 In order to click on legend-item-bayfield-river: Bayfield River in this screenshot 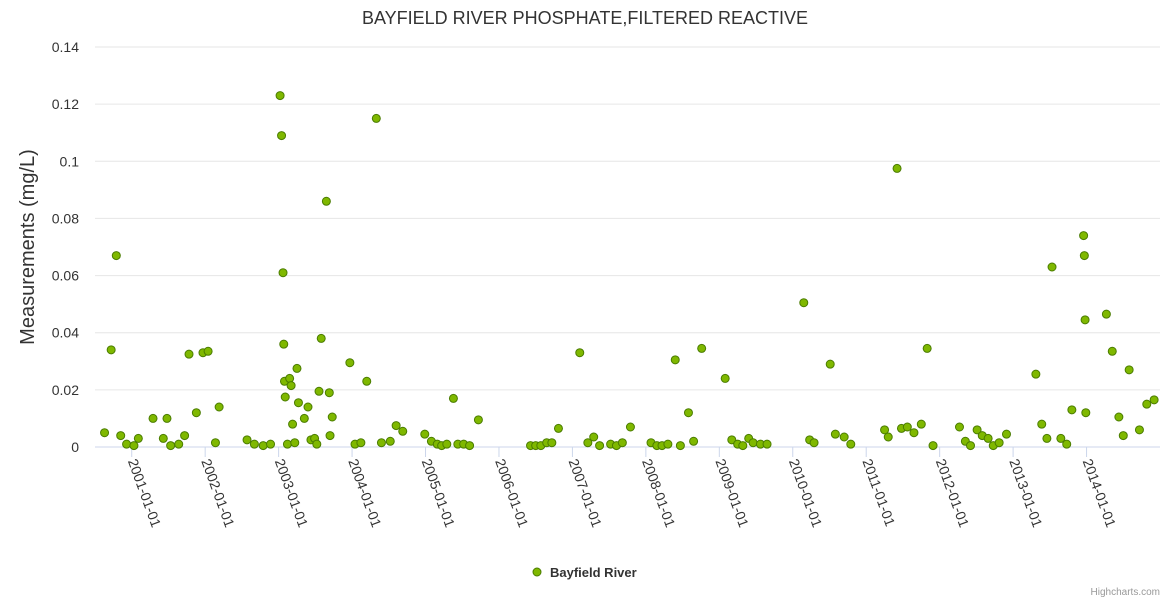, I will do `click(593, 572)`.